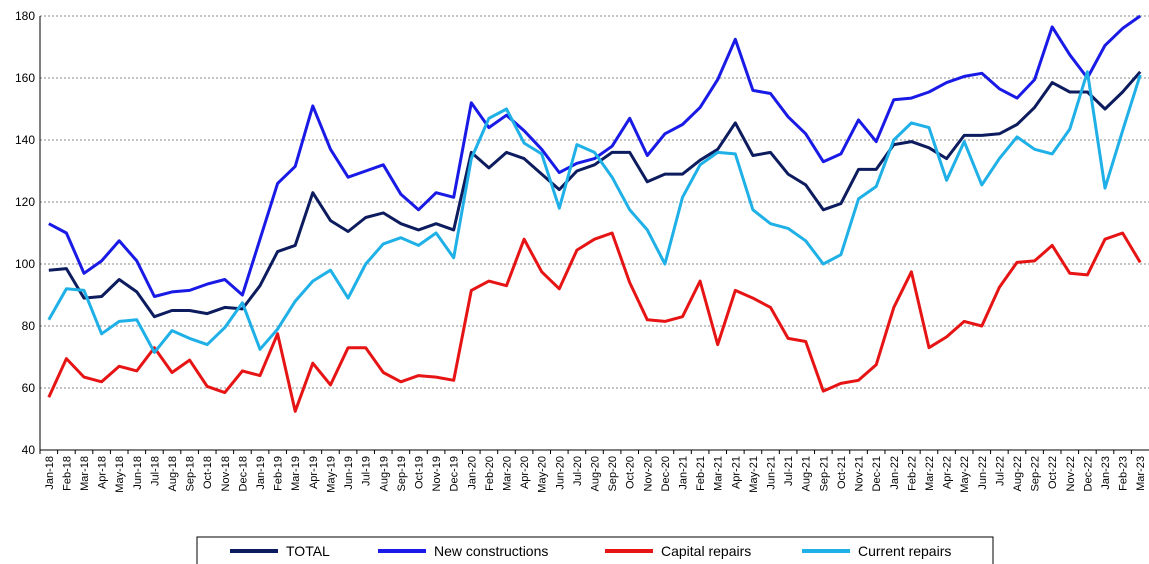 The height and width of the screenshot is (564, 1149). What do you see at coordinates (296, 473) in the screenshot?
I see `x-tick-label: Mar-19` at bounding box center [296, 473].